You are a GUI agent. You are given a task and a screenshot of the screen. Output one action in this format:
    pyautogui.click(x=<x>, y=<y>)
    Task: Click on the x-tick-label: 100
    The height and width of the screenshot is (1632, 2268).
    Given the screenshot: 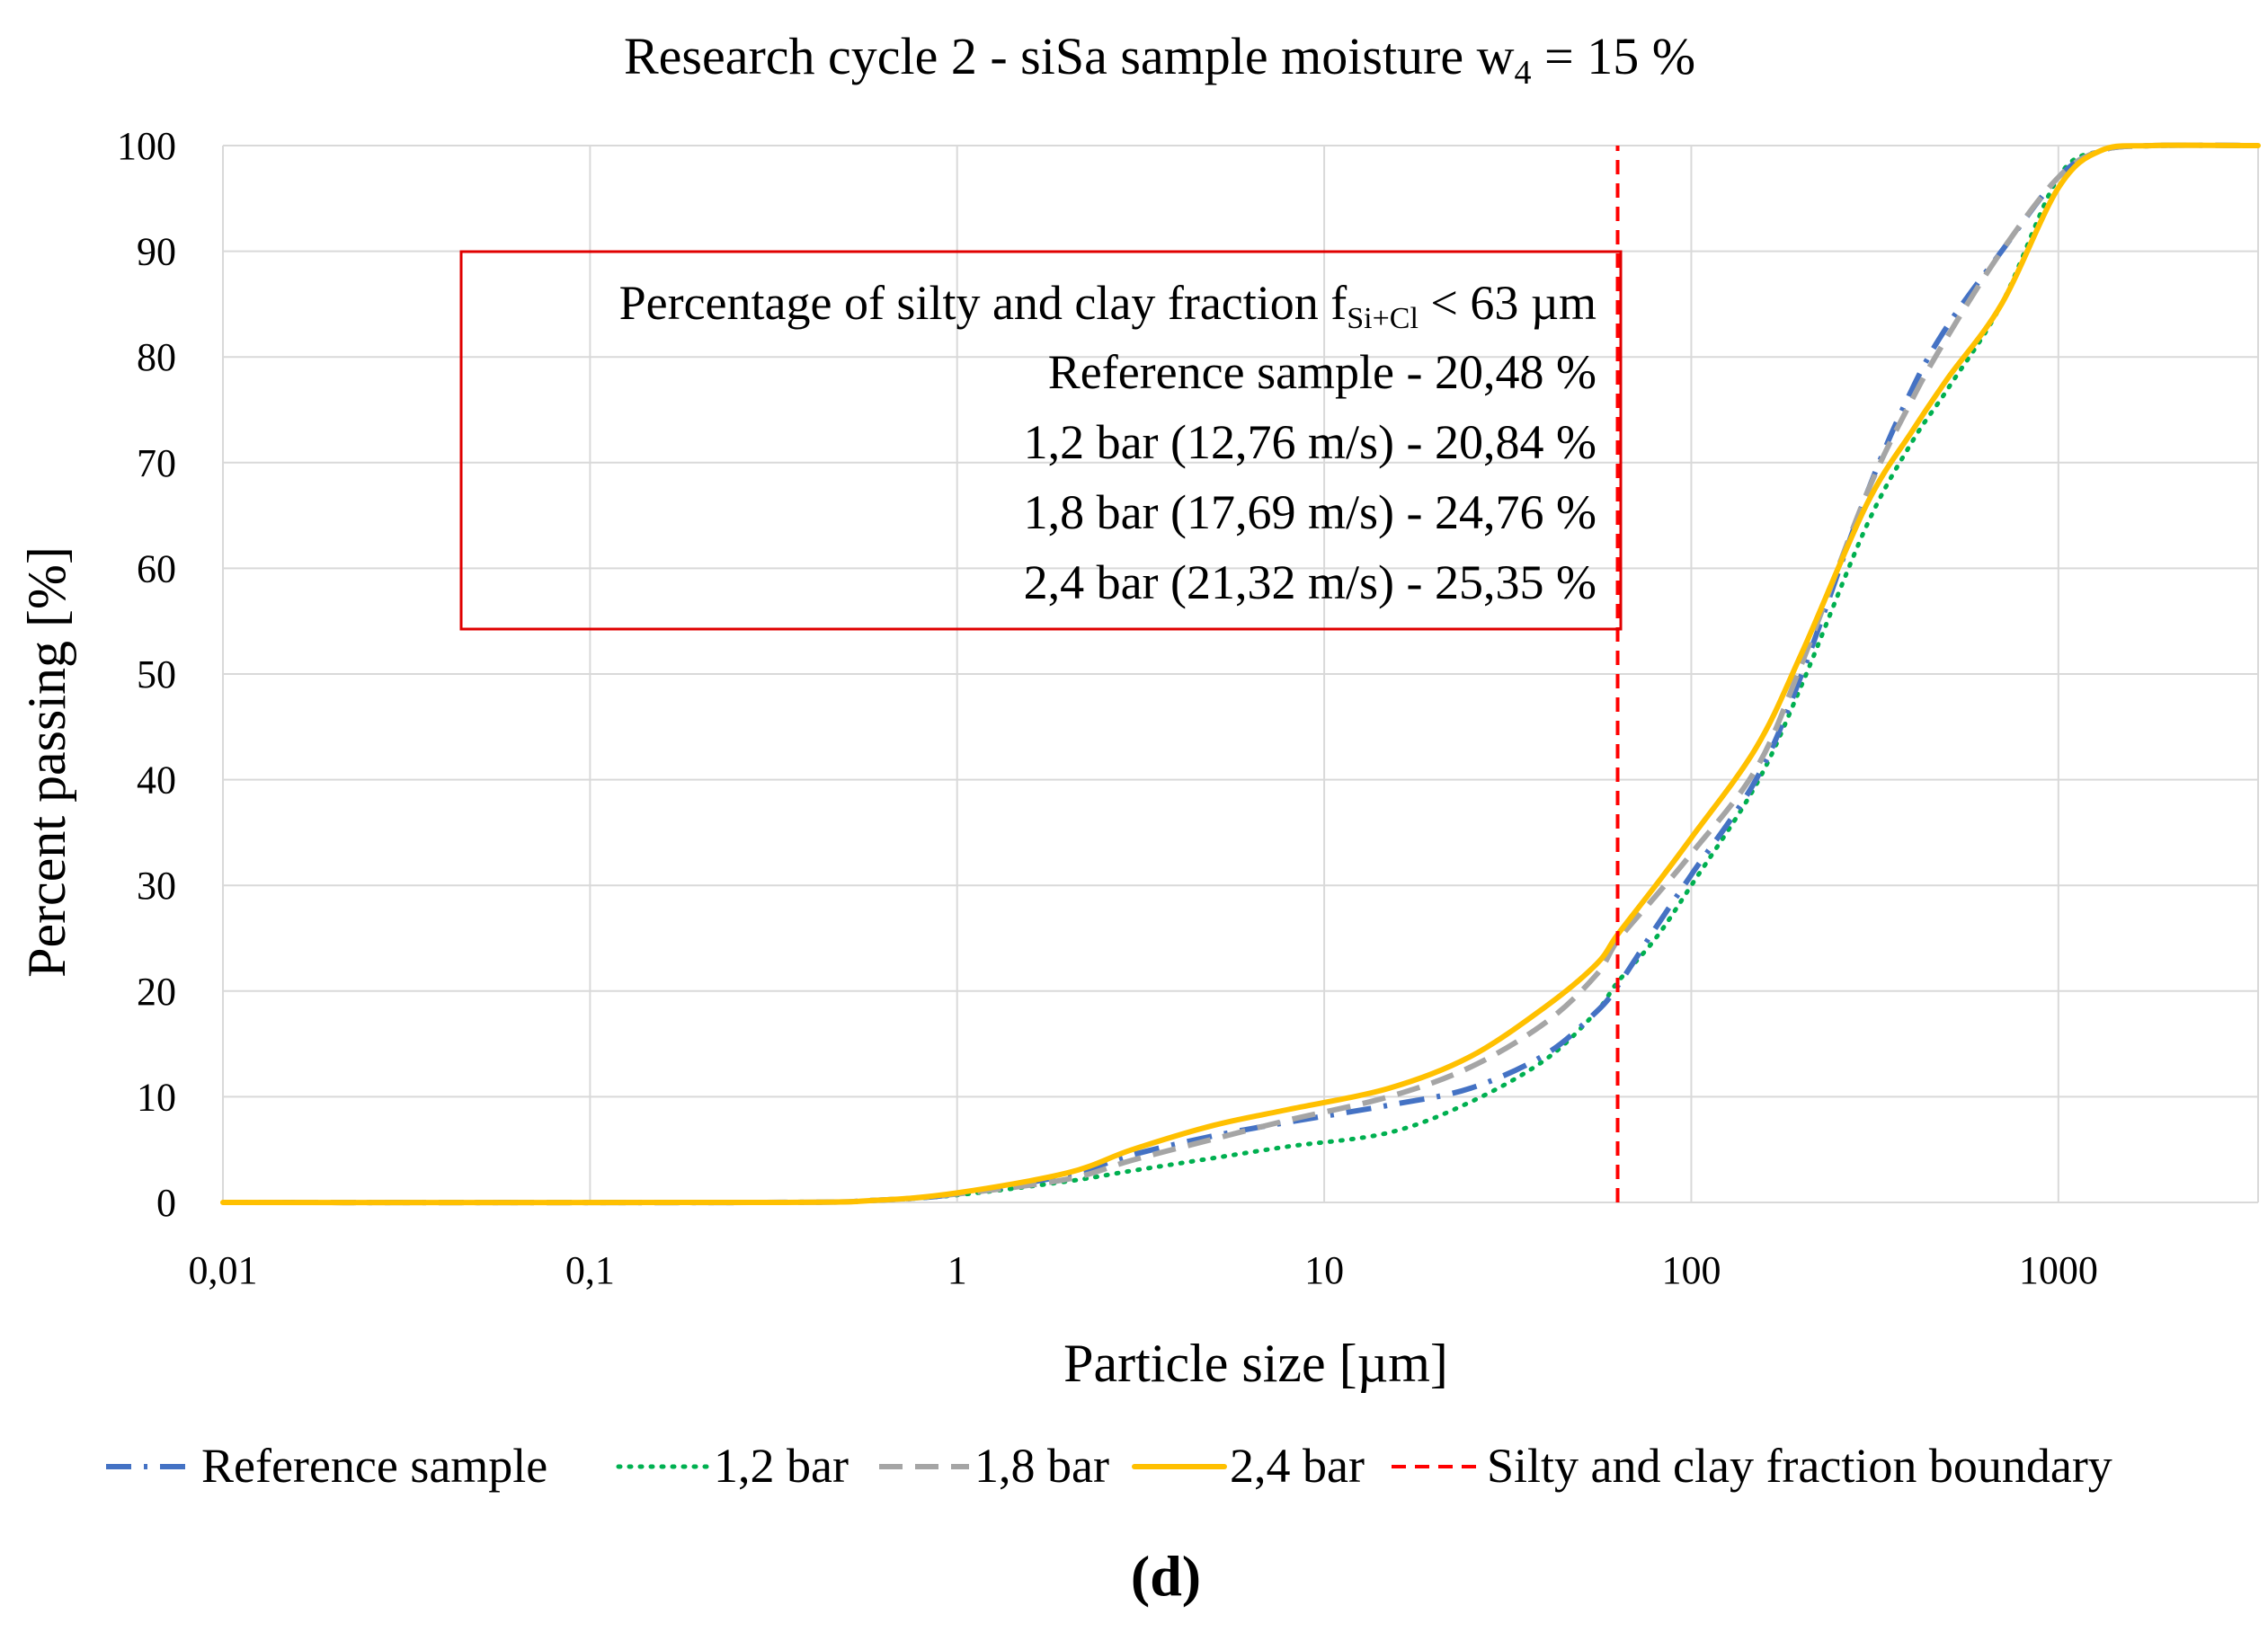 What is the action you would take?
    pyautogui.click(x=1691, y=1270)
    